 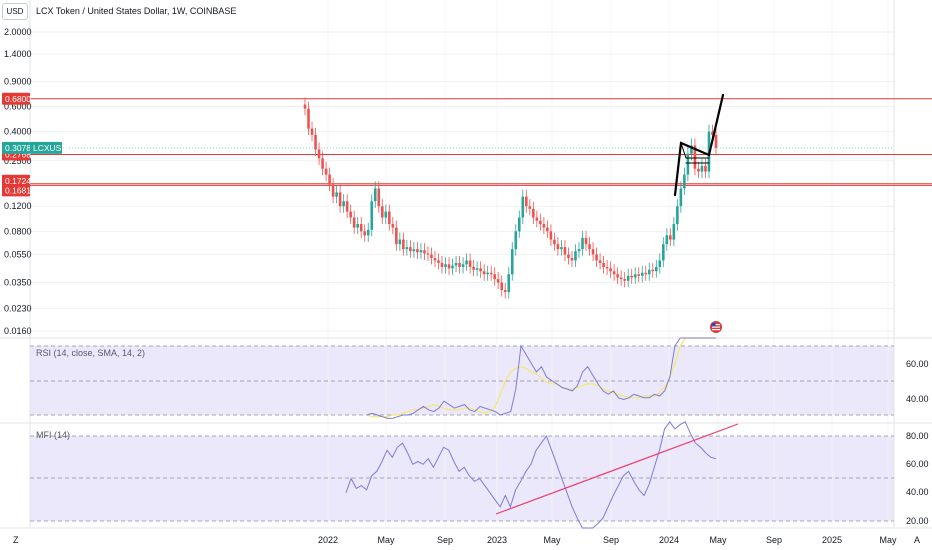 I want to click on mfi-tick-label: 20.00, so click(x=917, y=521).